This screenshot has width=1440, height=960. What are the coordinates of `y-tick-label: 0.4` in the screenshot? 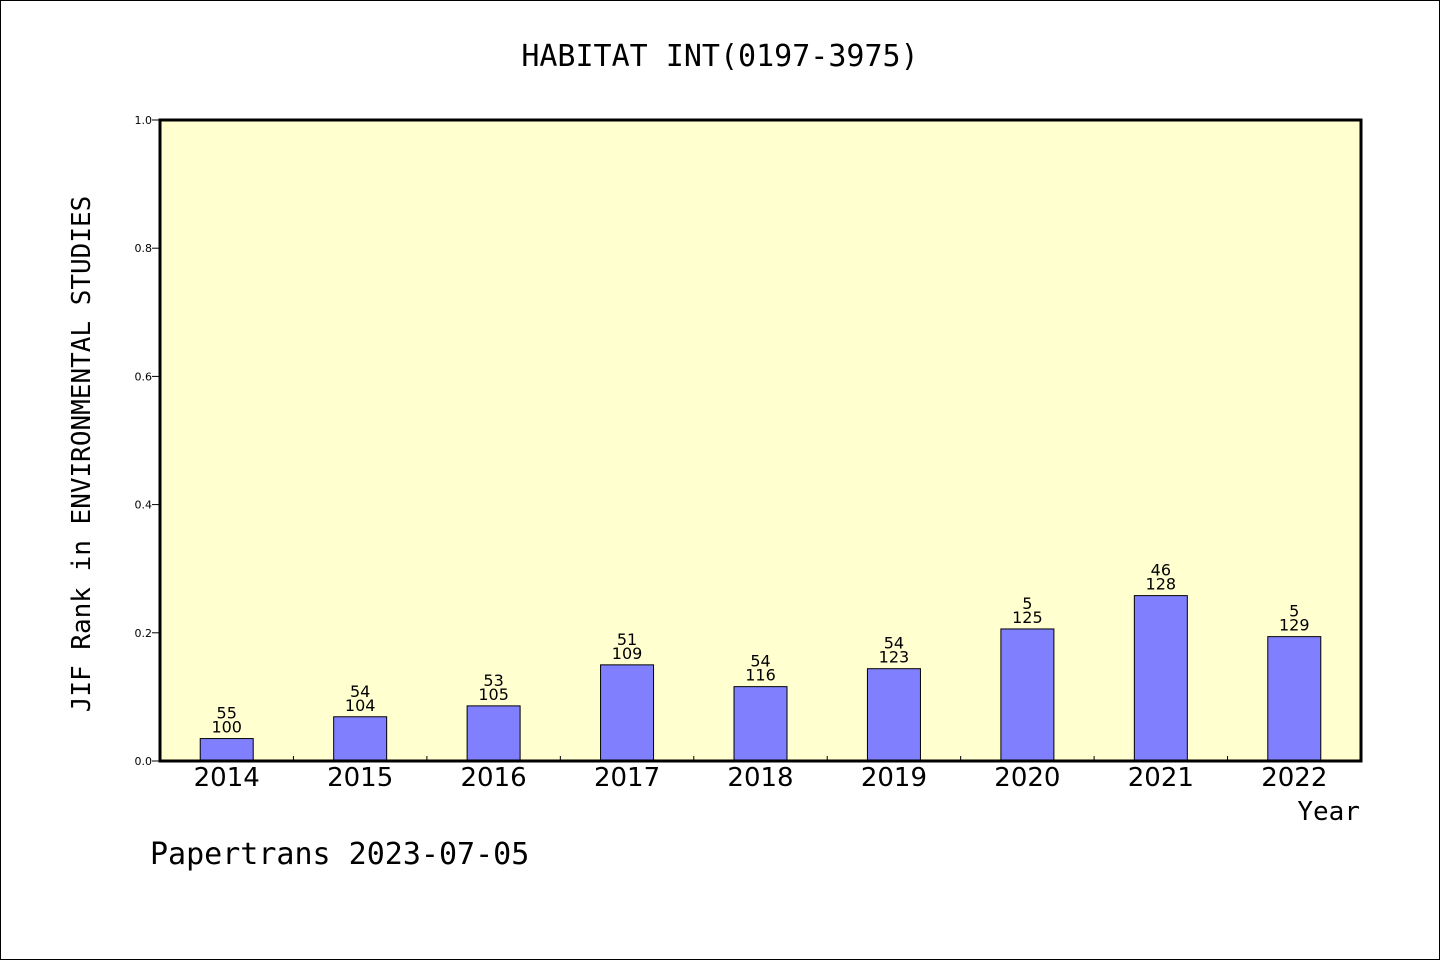 It's located at (144, 505).